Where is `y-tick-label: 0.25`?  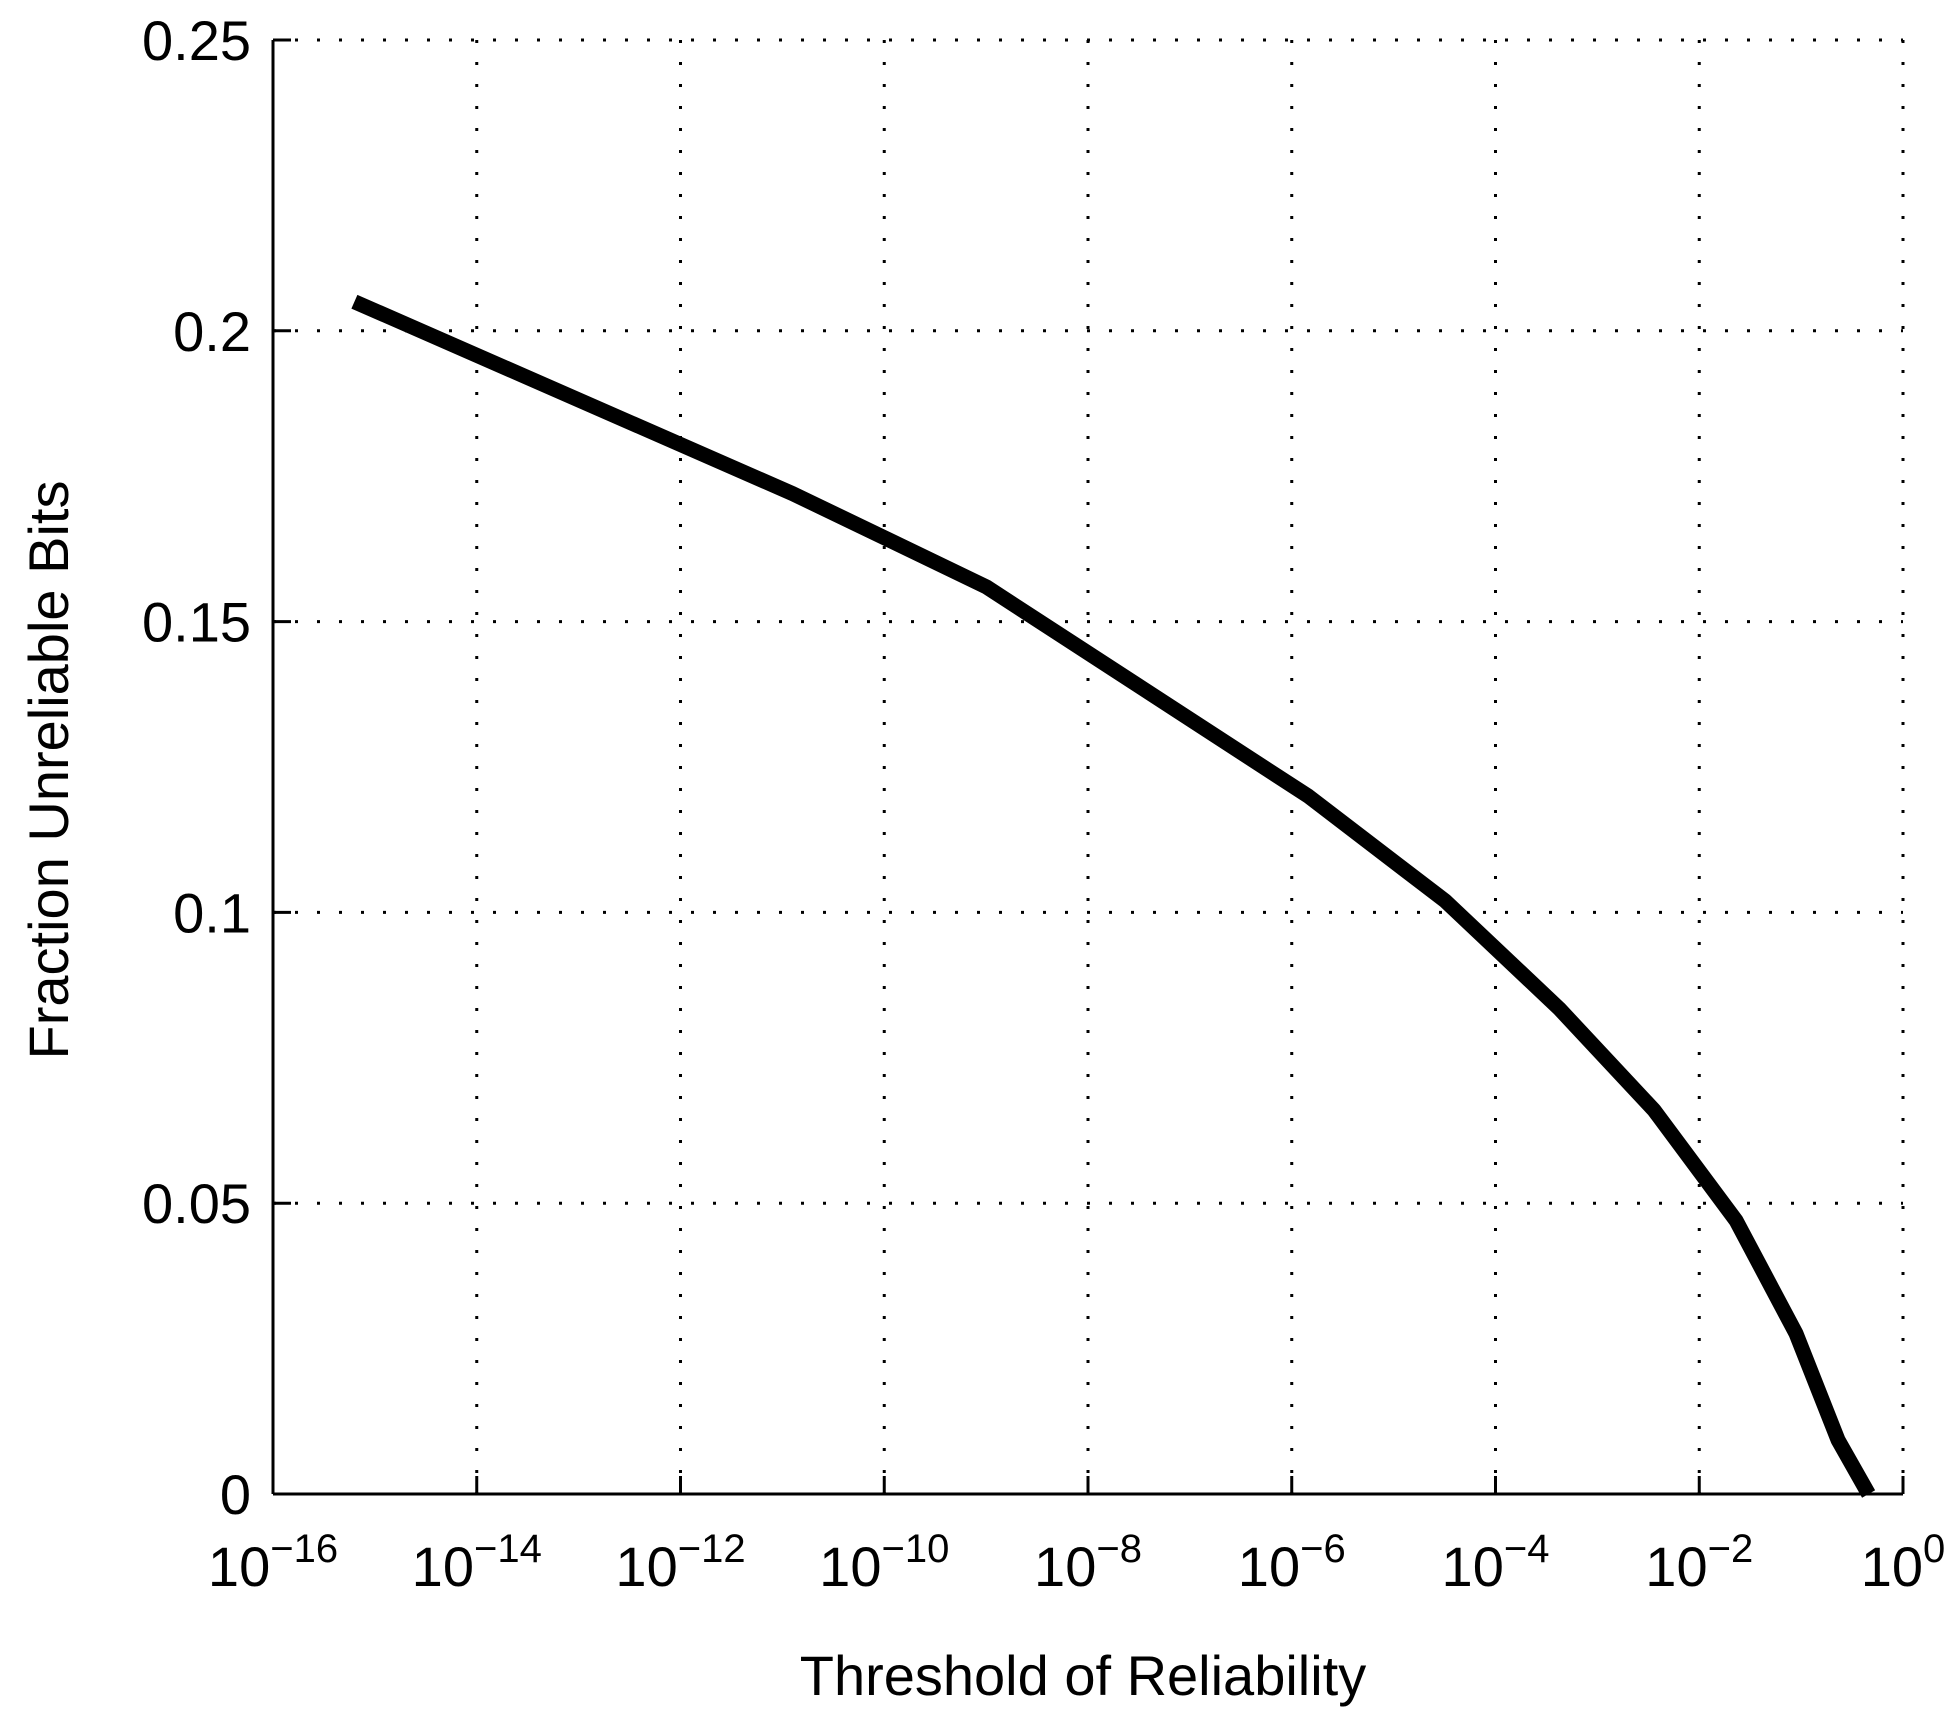 y-tick-label: 0.25 is located at coordinates (196, 40).